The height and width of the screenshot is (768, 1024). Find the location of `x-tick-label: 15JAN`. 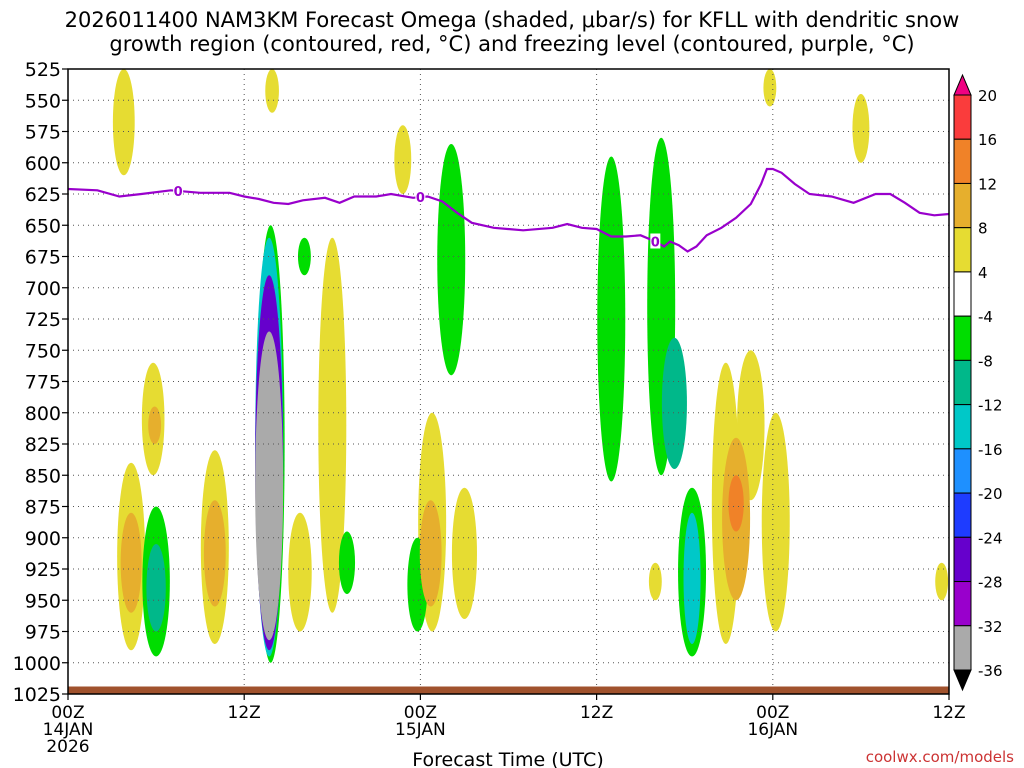

x-tick-label: 15JAN is located at coordinates (420, 730).